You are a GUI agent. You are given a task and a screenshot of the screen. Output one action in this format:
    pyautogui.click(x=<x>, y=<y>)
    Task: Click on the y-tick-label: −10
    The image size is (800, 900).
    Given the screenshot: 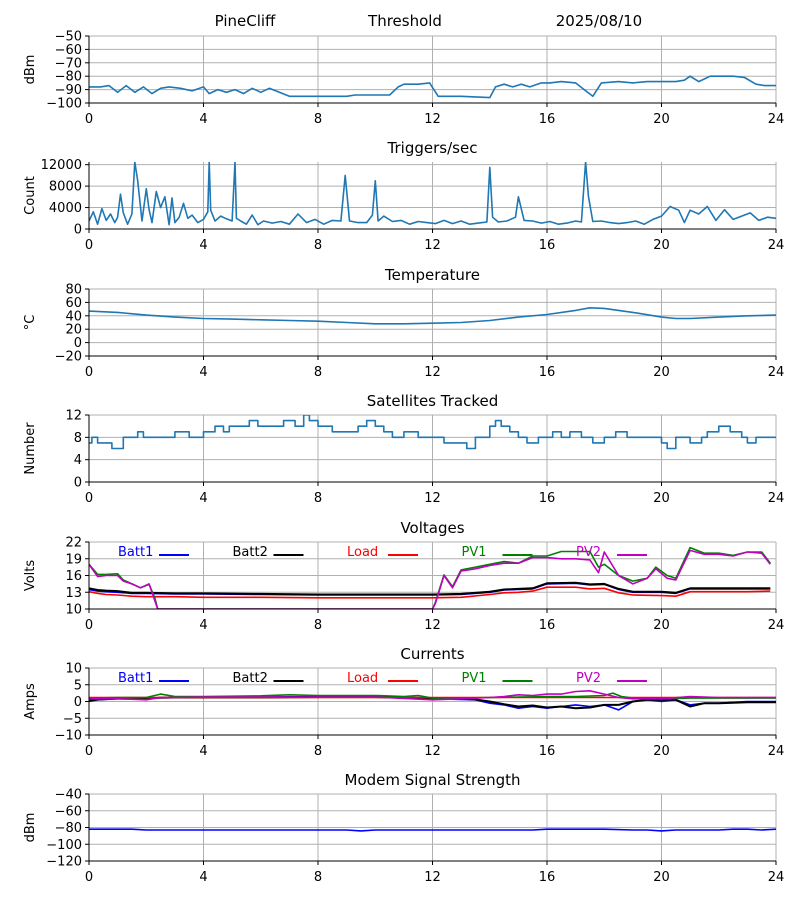 What is the action you would take?
    pyautogui.click(x=68, y=736)
    